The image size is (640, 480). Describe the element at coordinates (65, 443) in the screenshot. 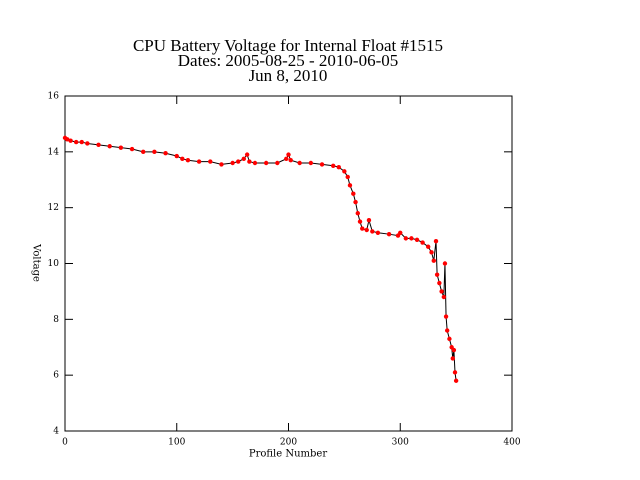

I see `x-tick-label: 0` at that location.